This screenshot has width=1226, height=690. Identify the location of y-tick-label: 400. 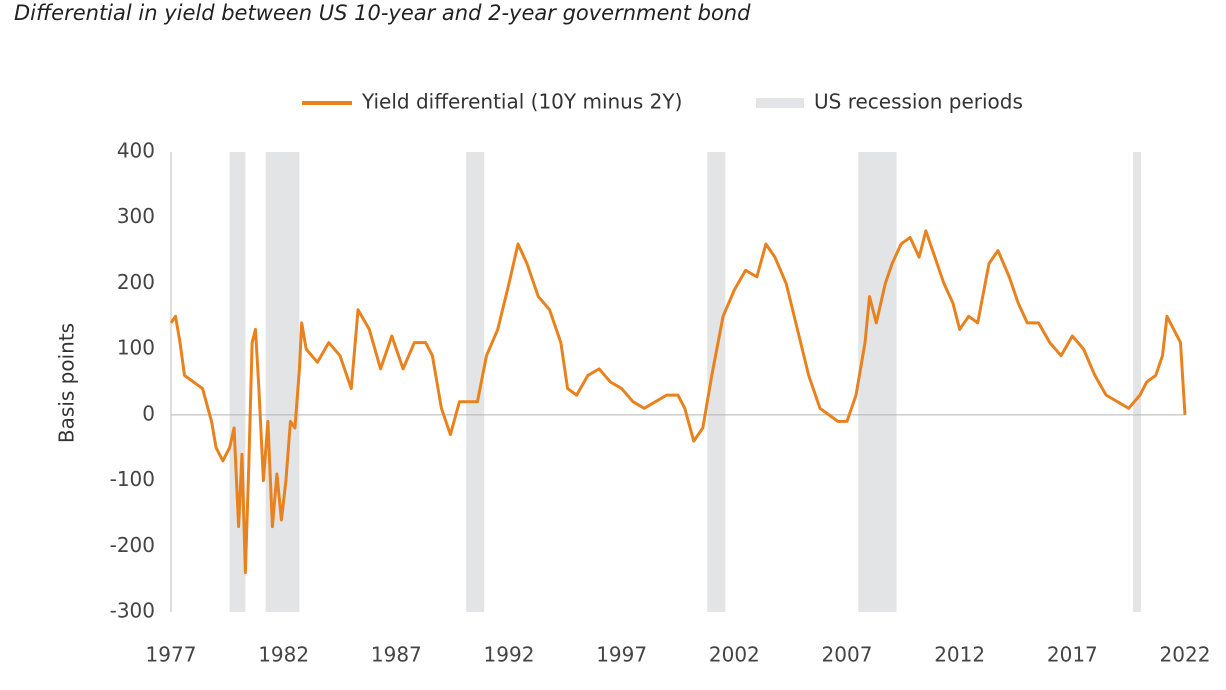
(136, 151).